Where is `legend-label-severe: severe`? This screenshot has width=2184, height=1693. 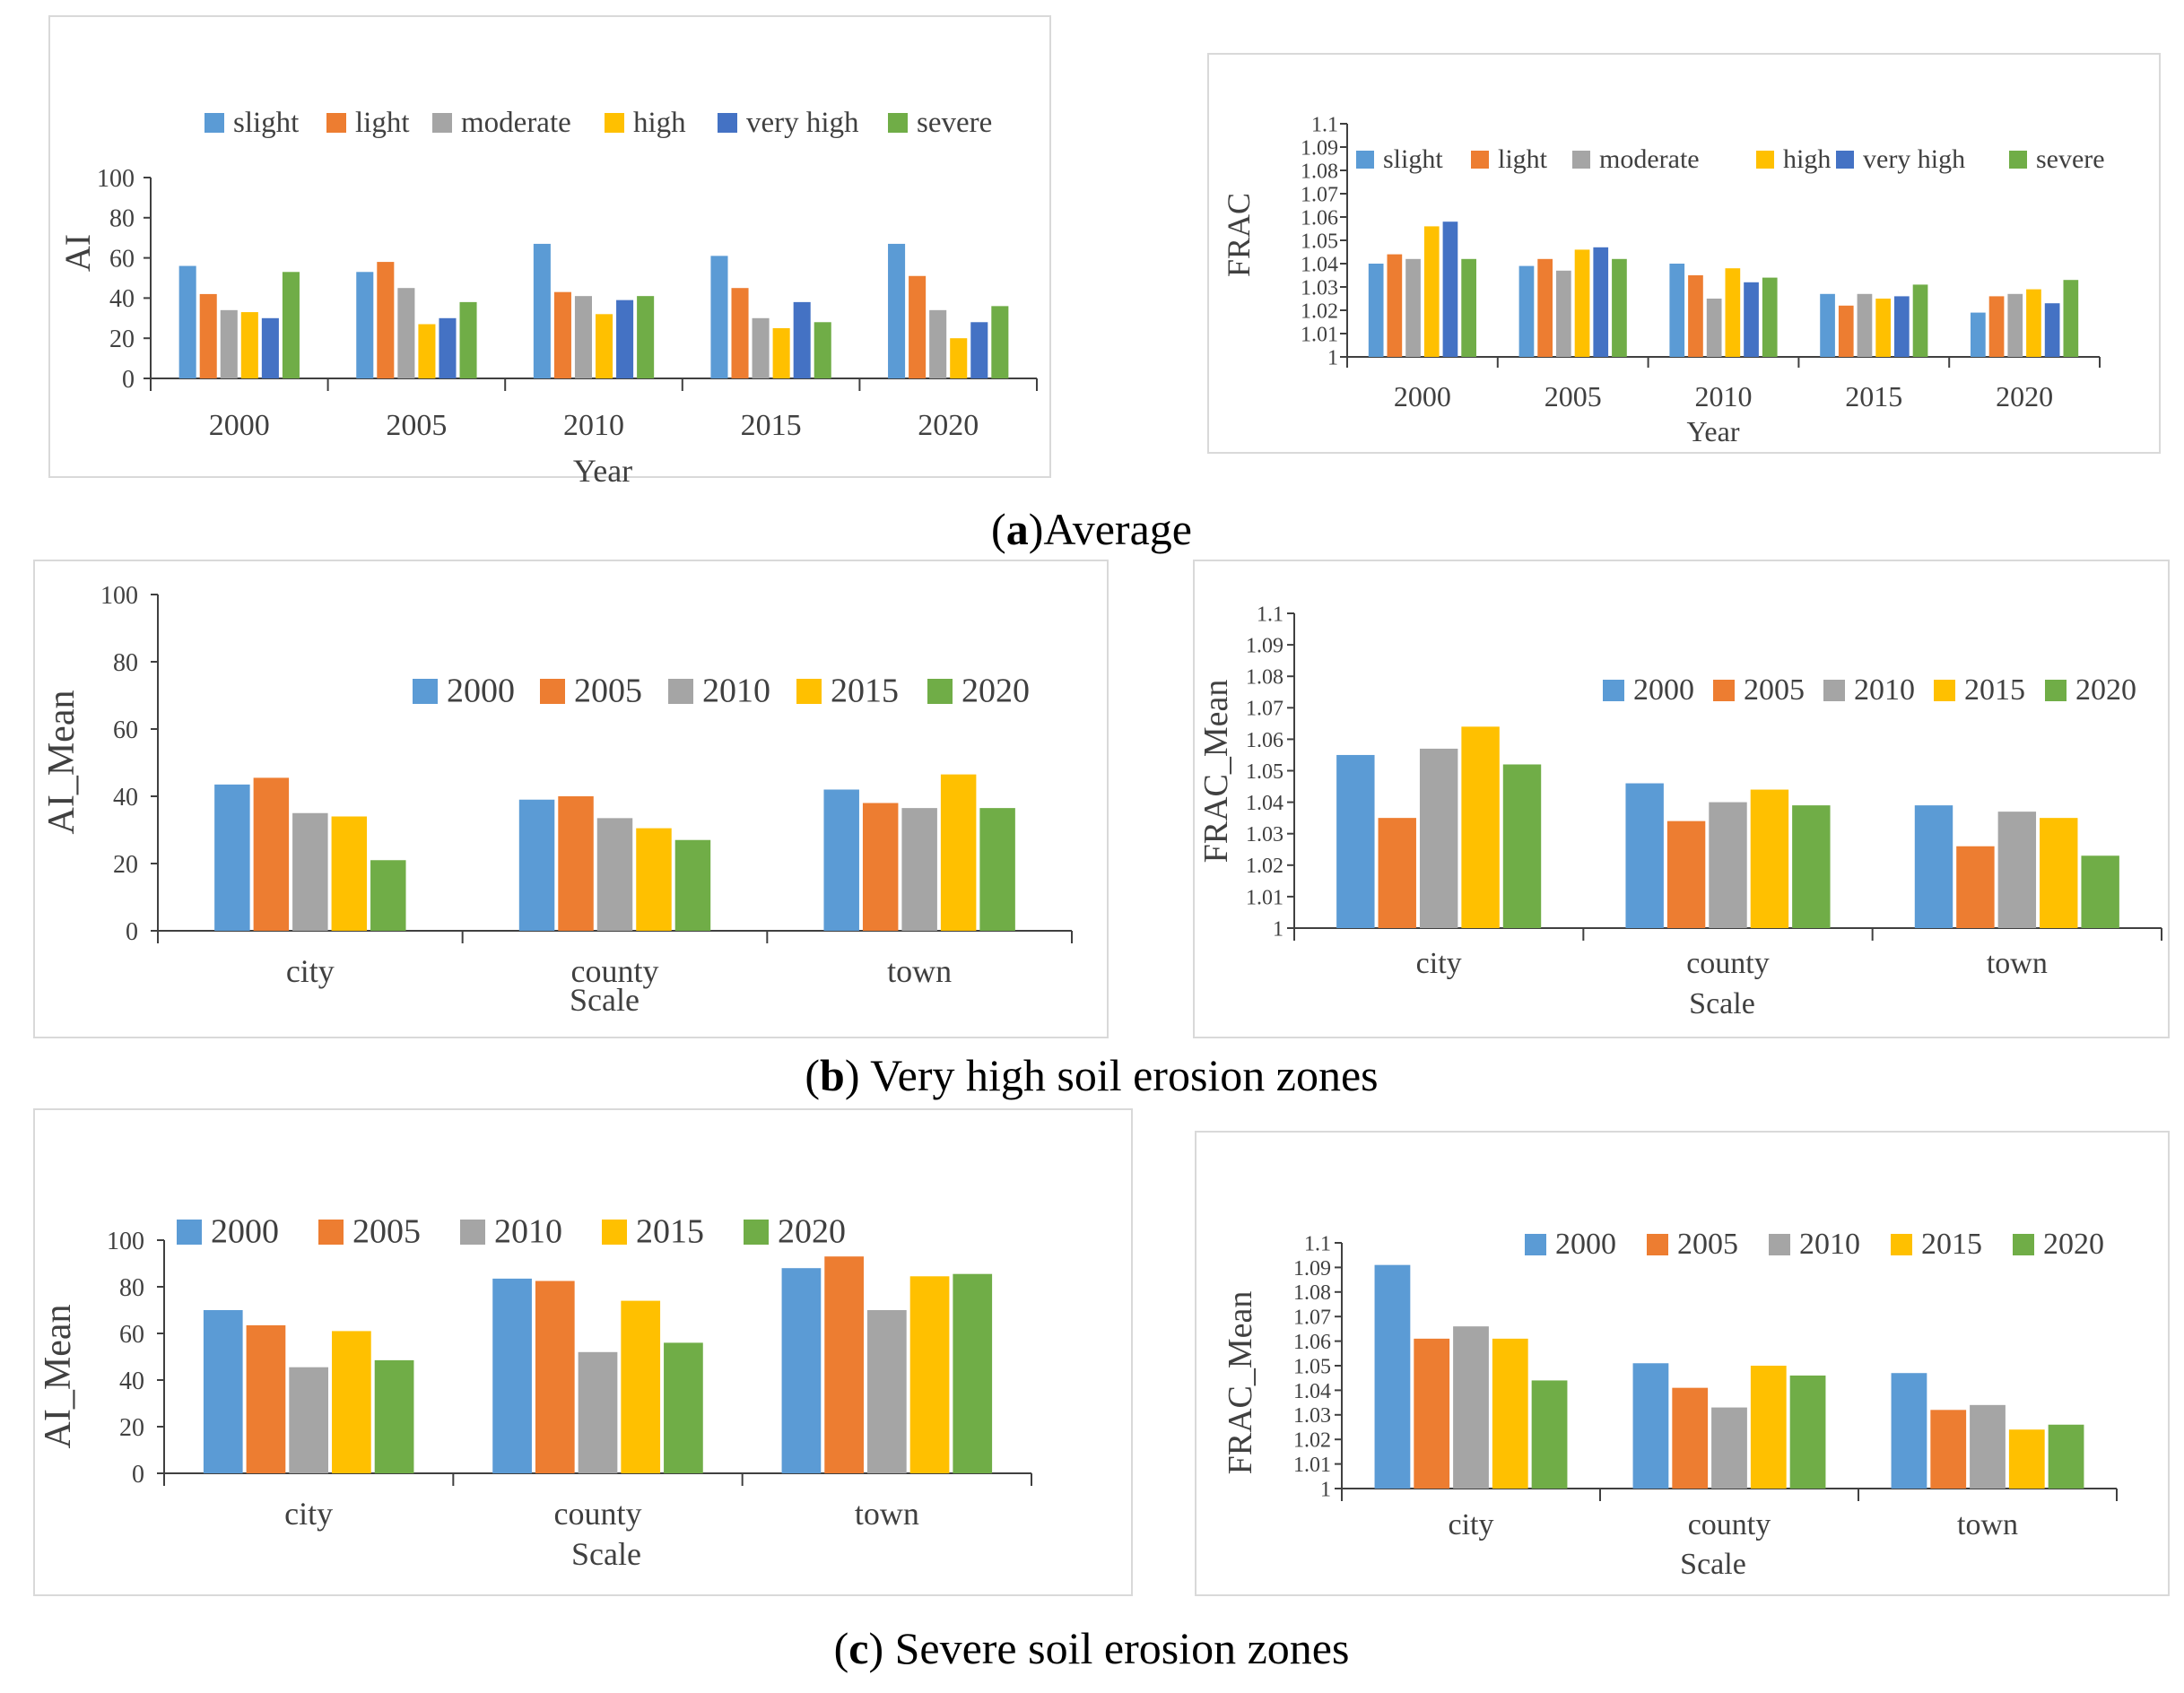 legend-label-severe: severe is located at coordinates (954, 123).